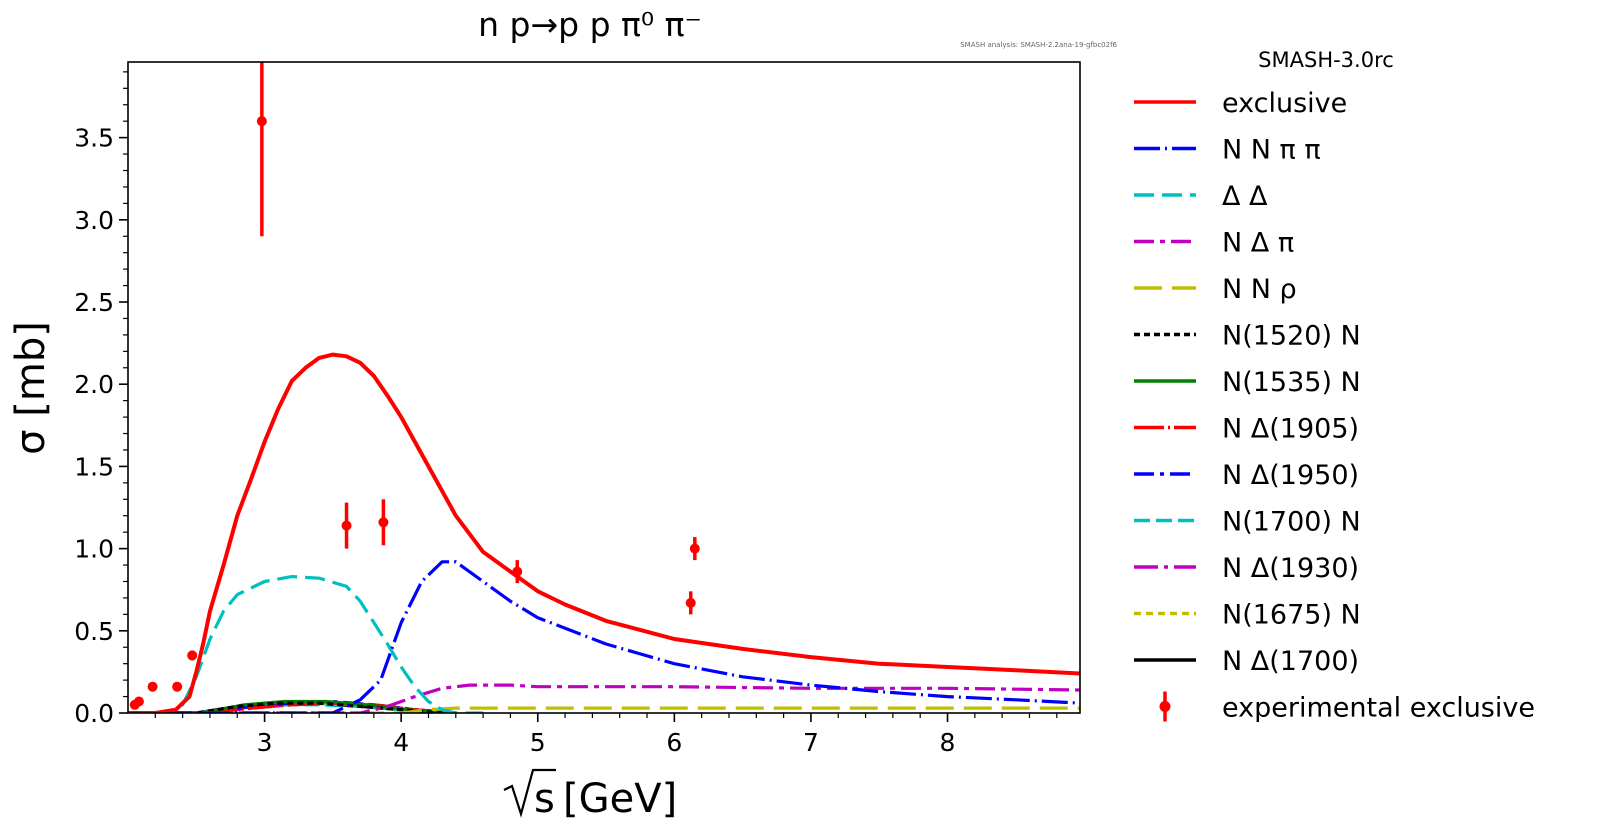  I want to click on sqrt-symbol, so click(529, 793).